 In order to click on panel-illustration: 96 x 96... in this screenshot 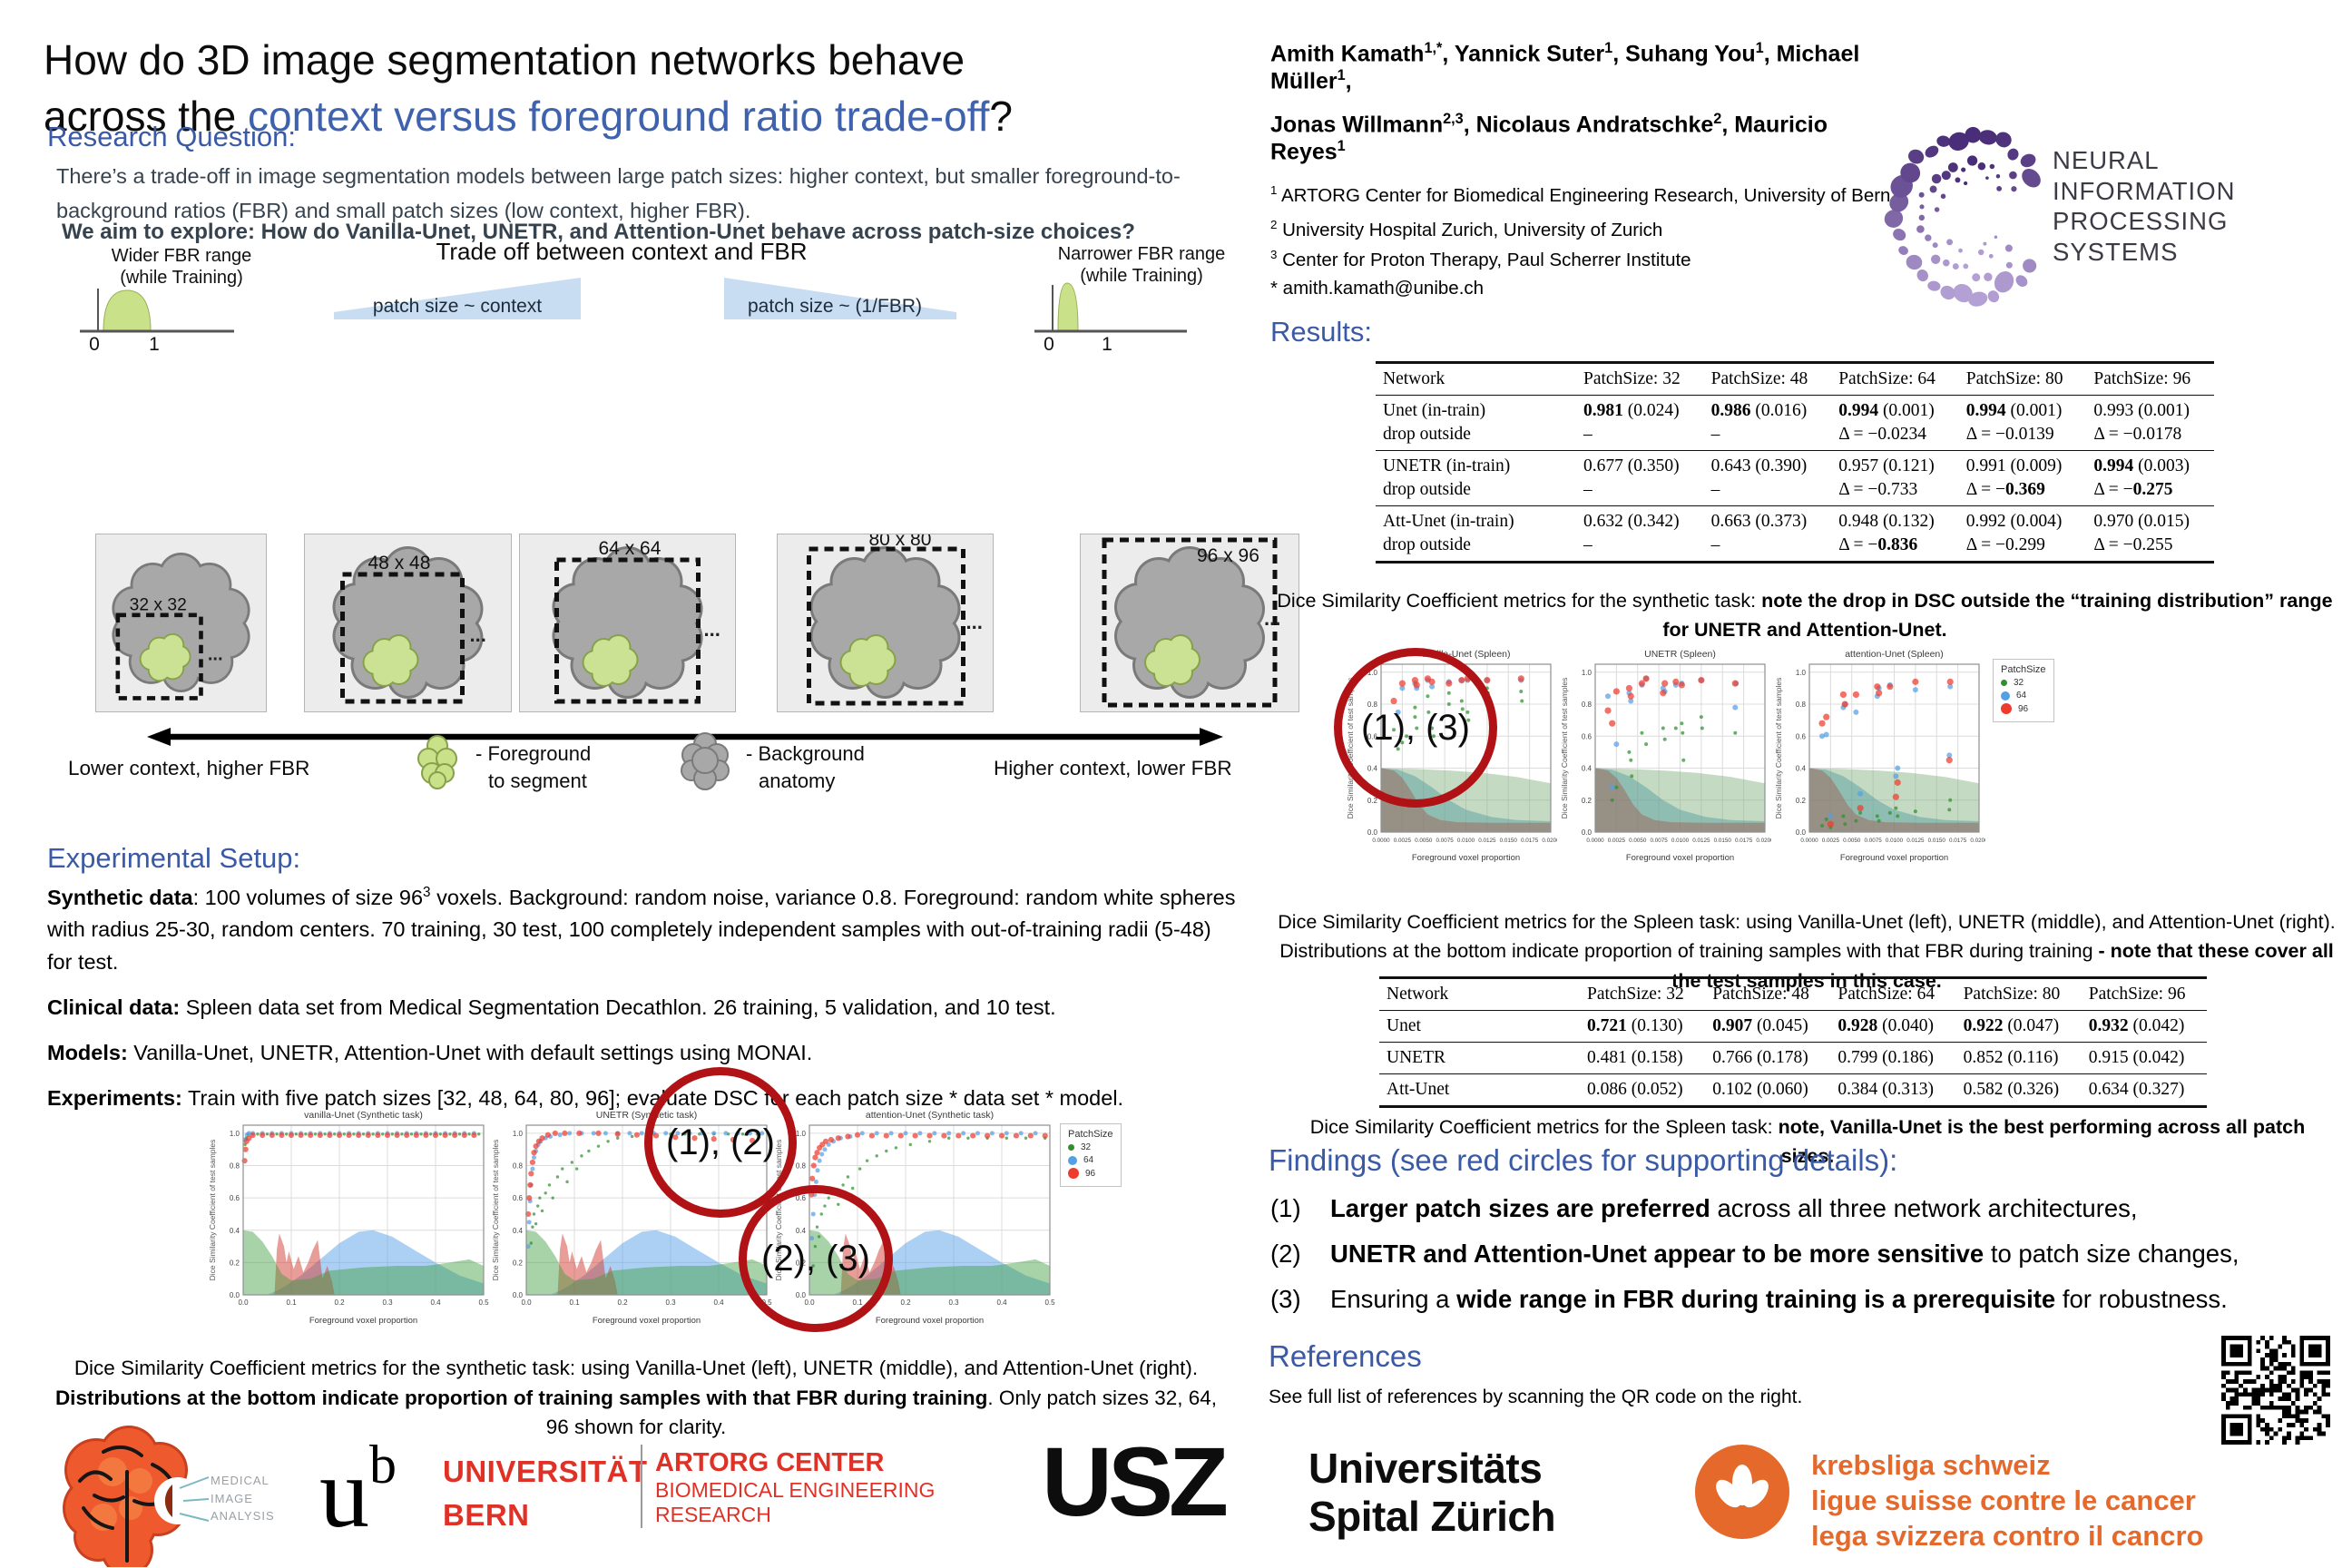, I will do `click(1191, 622)`.